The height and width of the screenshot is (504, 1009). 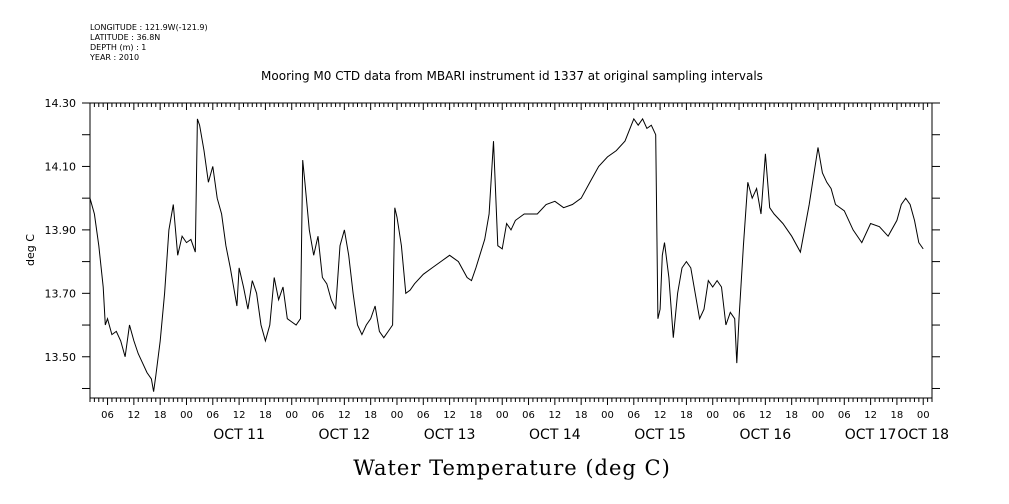 What do you see at coordinates (450, 435) in the screenshot?
I see `x-day-label: OCT 13` at bounding box center [450, 435].